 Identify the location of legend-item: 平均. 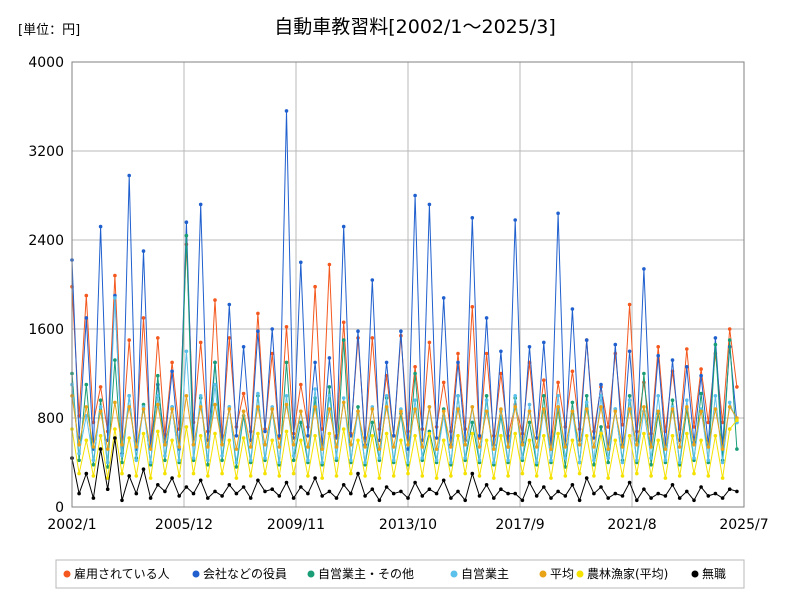
(556, 574).